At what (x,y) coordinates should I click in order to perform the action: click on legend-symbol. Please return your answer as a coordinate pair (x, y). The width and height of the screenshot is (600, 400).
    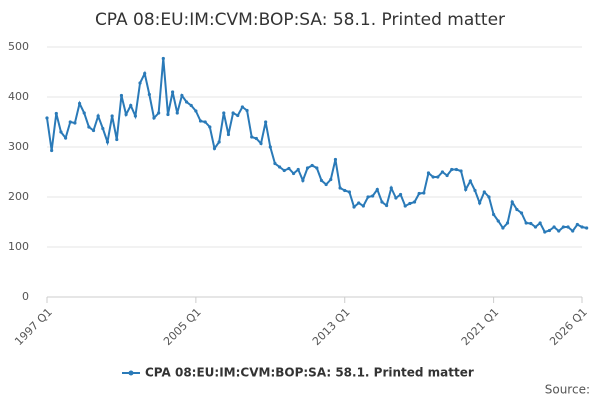
    Looking at the image, I should click on (131, 373).